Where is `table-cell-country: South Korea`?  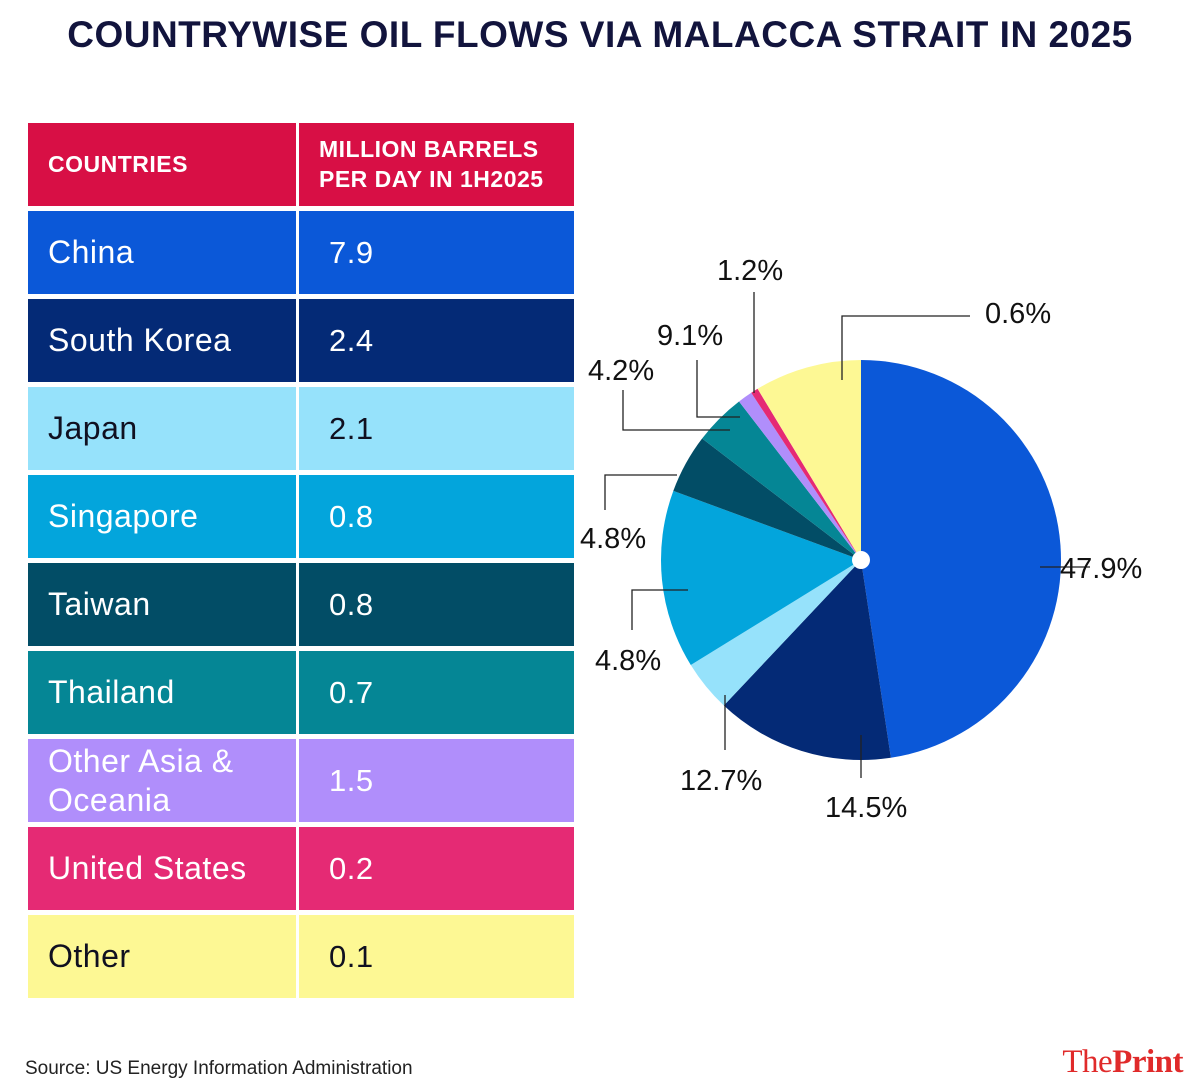
table-cell-country: South Korea is located at coordinates (162, 340).